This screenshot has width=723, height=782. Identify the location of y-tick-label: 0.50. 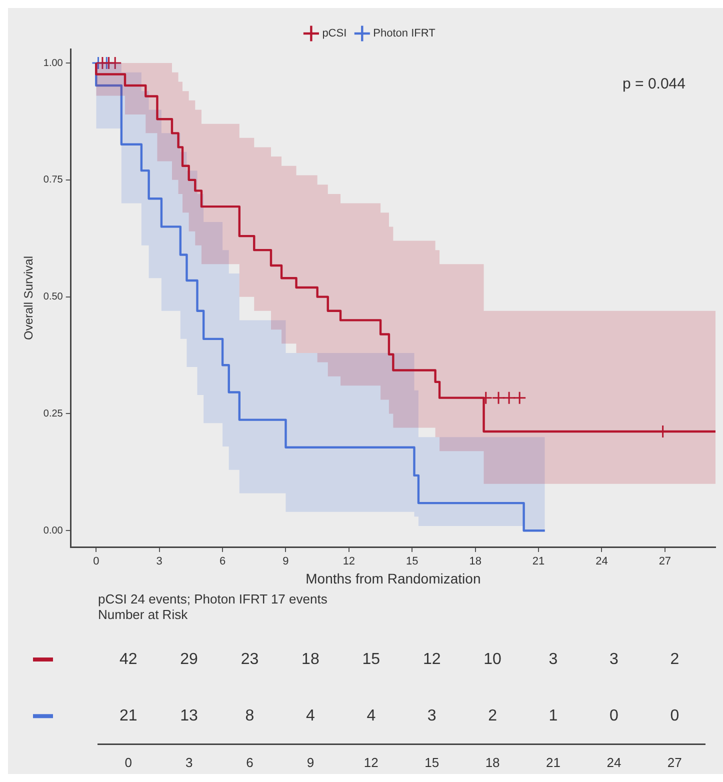
(53, 297).